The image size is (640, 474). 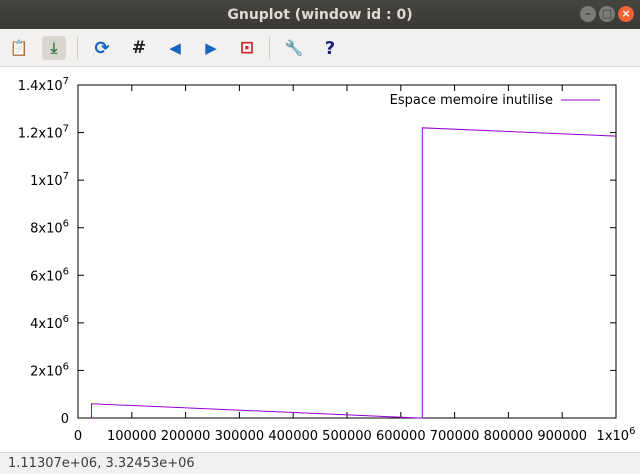 I want to click on settings-icon: 🔧, so click(x=294, y=48).